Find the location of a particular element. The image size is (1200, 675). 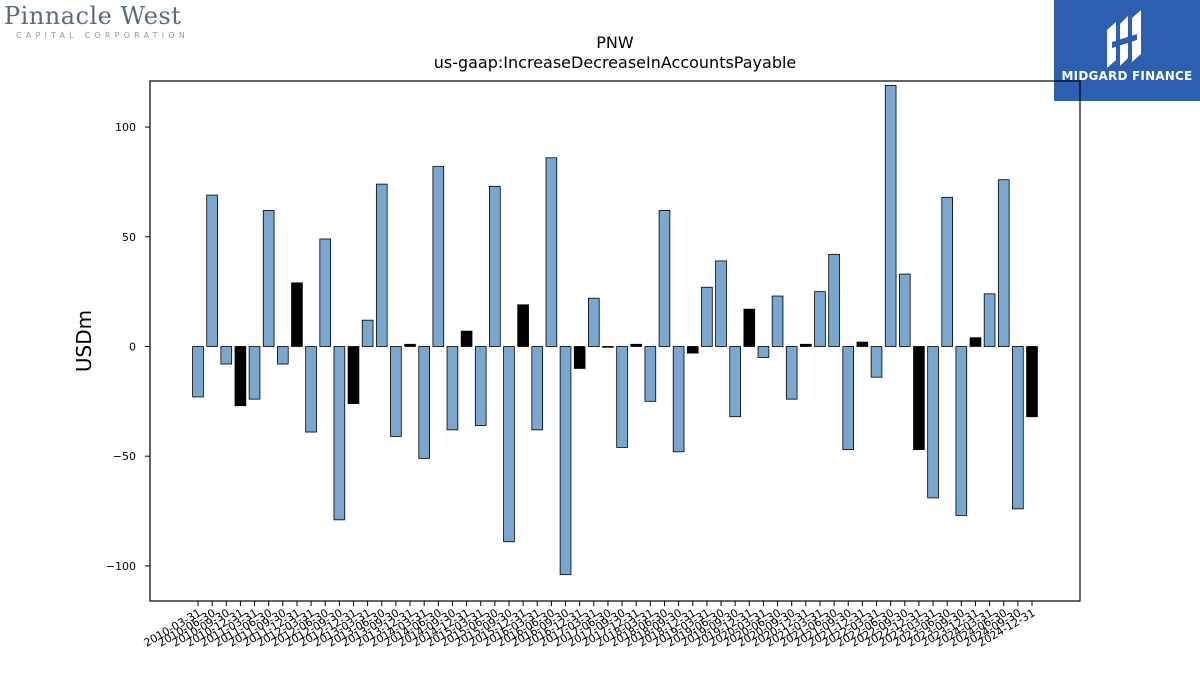

y-tick-label: 50 is located at coordinates (129, 237).